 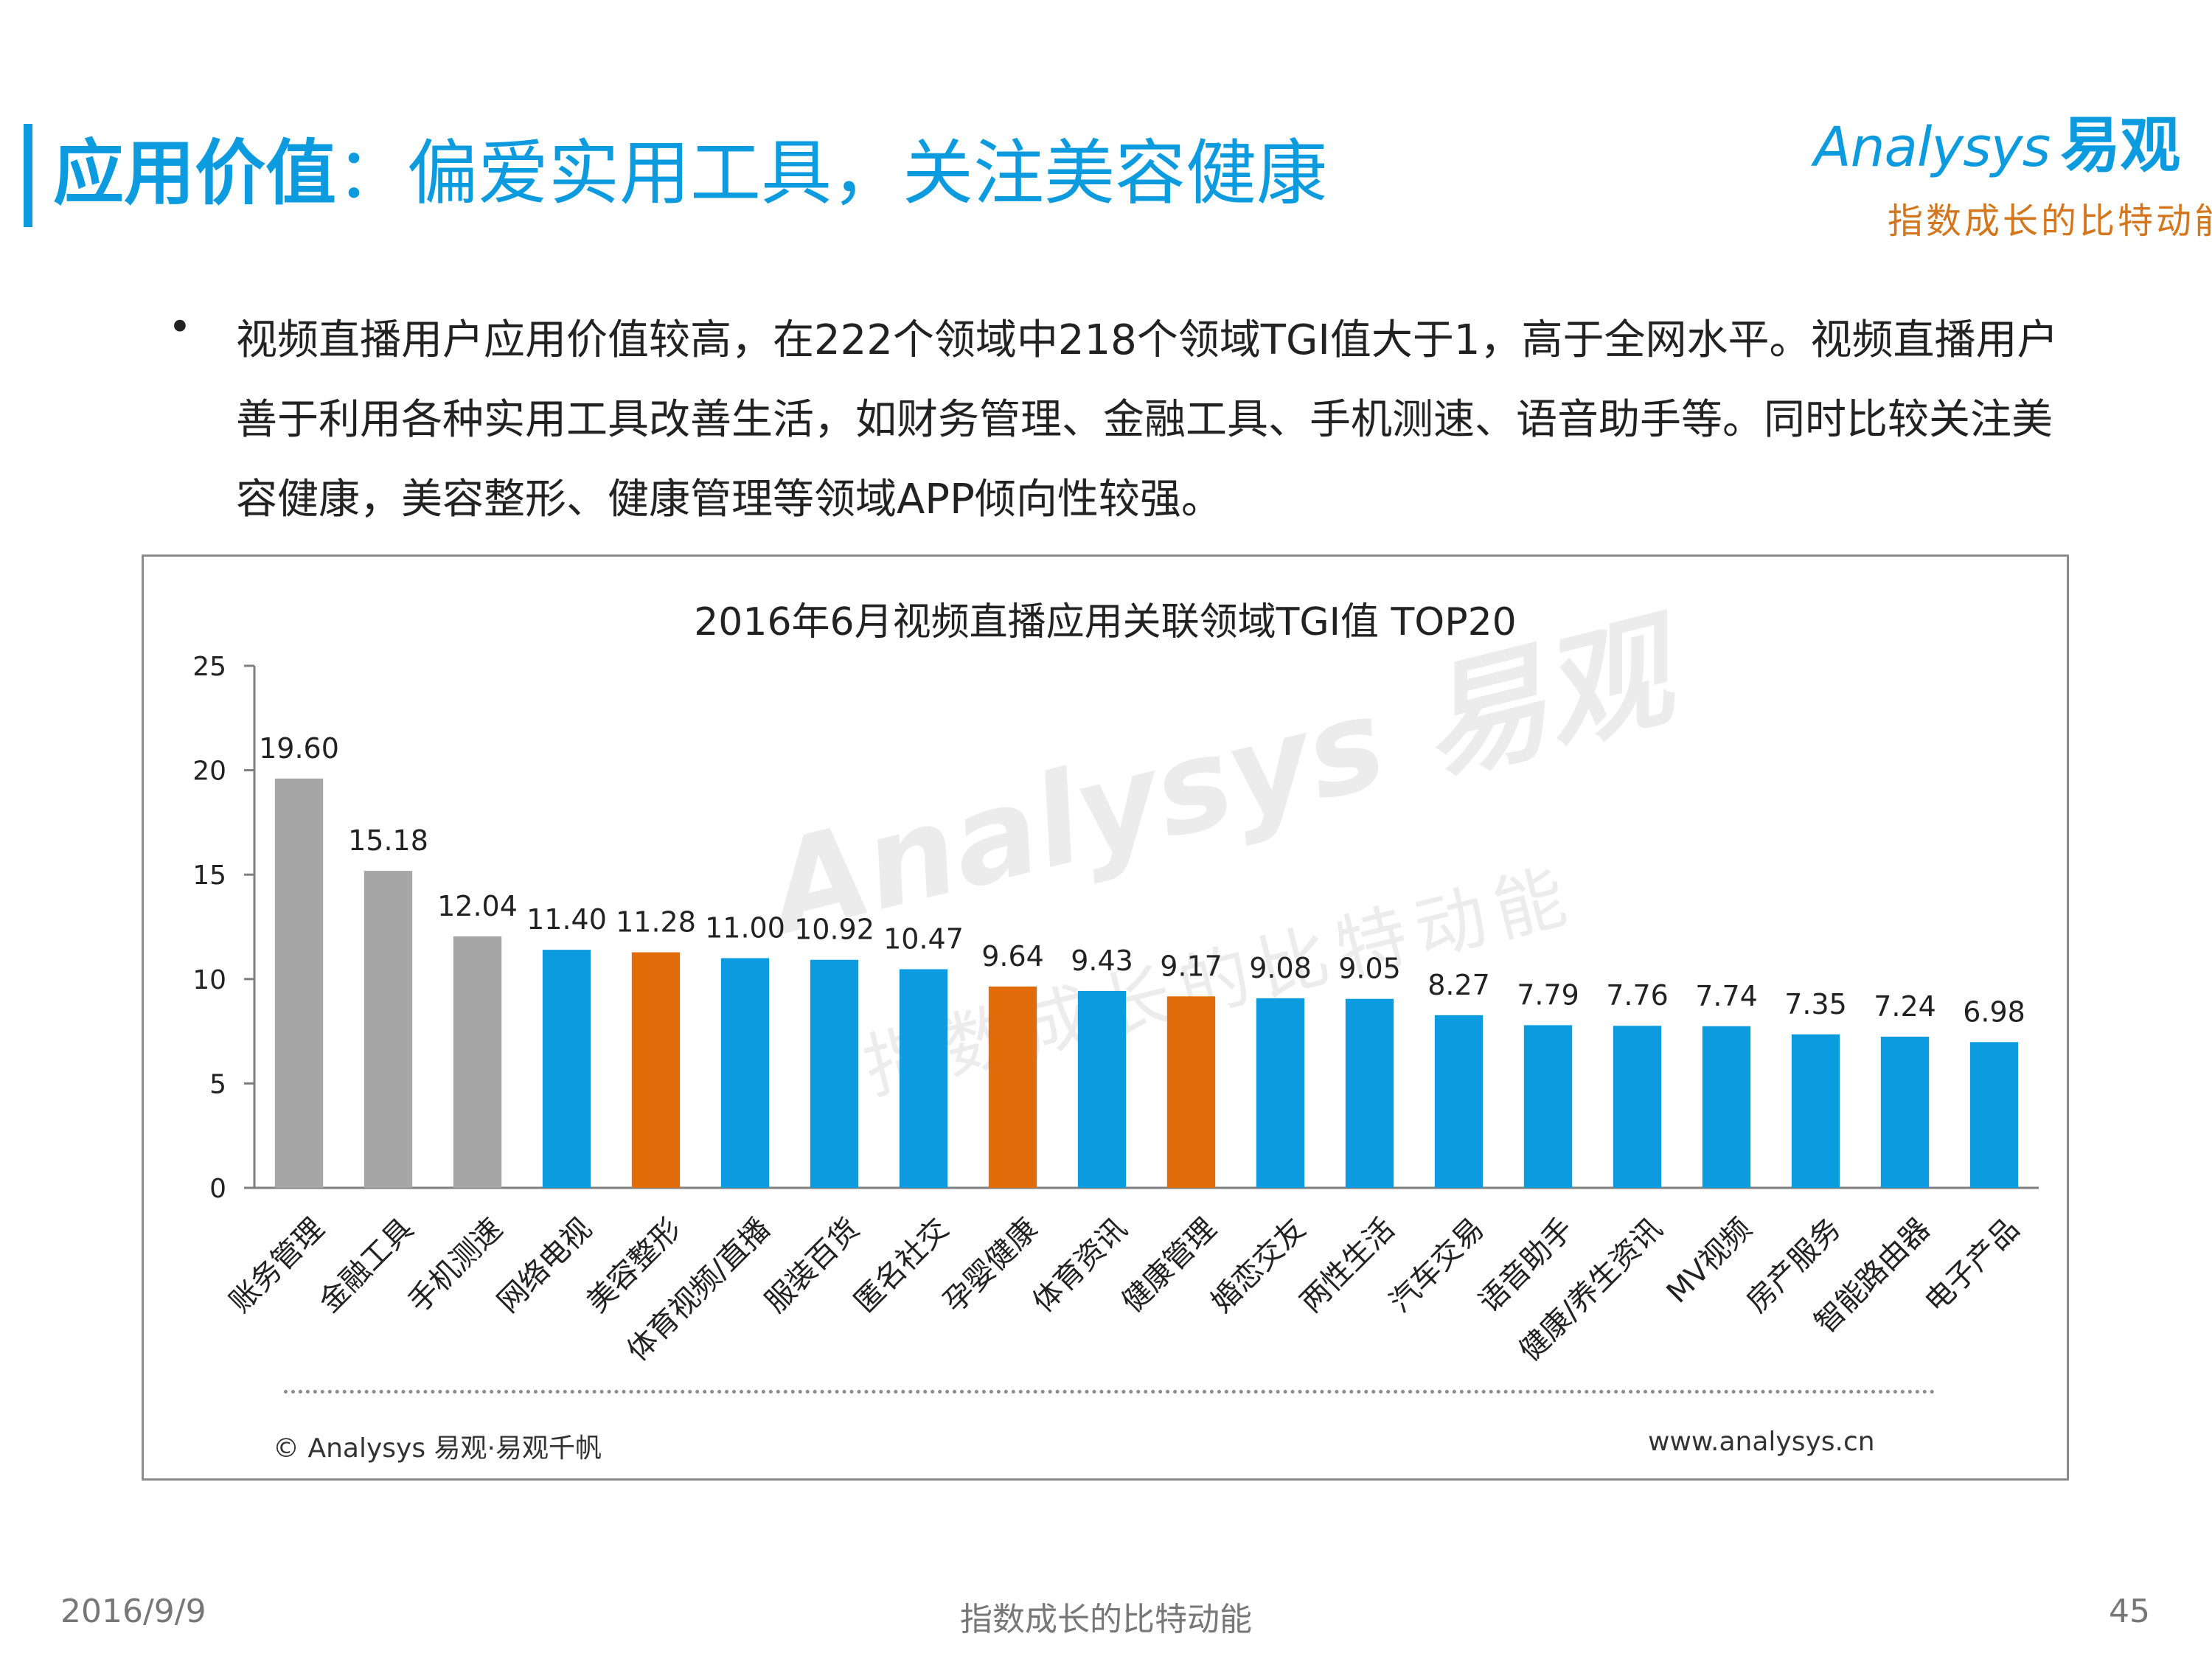 What do you see at coordinates (1932, 147) in the screenshot?
I see `logo-brand-en: Analysys` at bounding box center [1932, 147].